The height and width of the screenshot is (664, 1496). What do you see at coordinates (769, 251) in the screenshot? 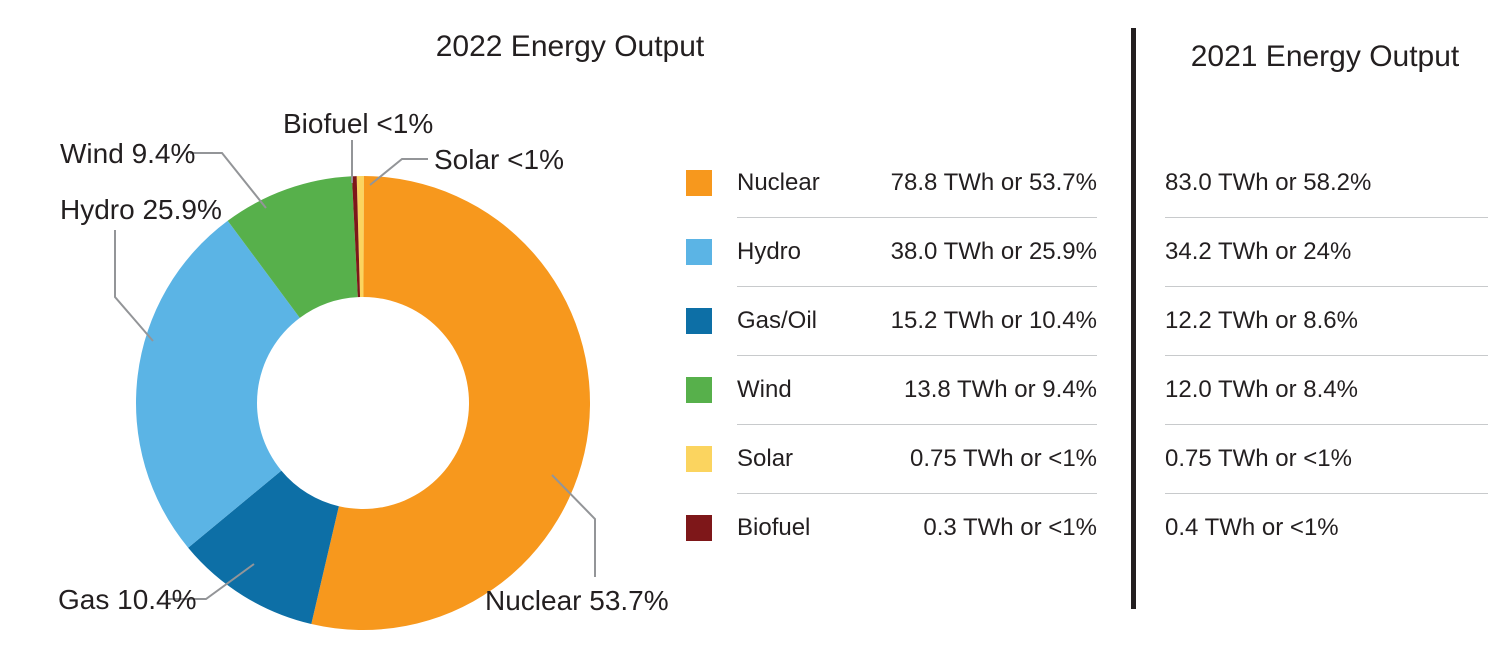
I see `legend-label: Hydro` at bounding box center [769, 251].